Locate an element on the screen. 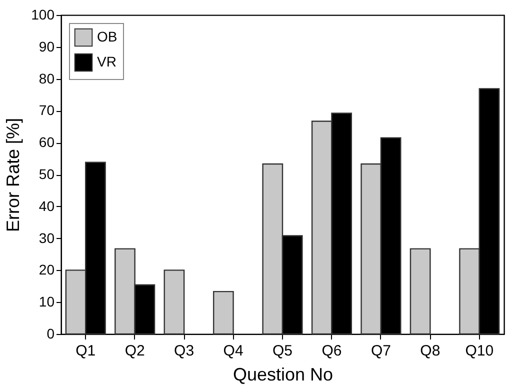  x-tick-label: Q10 is located at coordinates (479, 351).